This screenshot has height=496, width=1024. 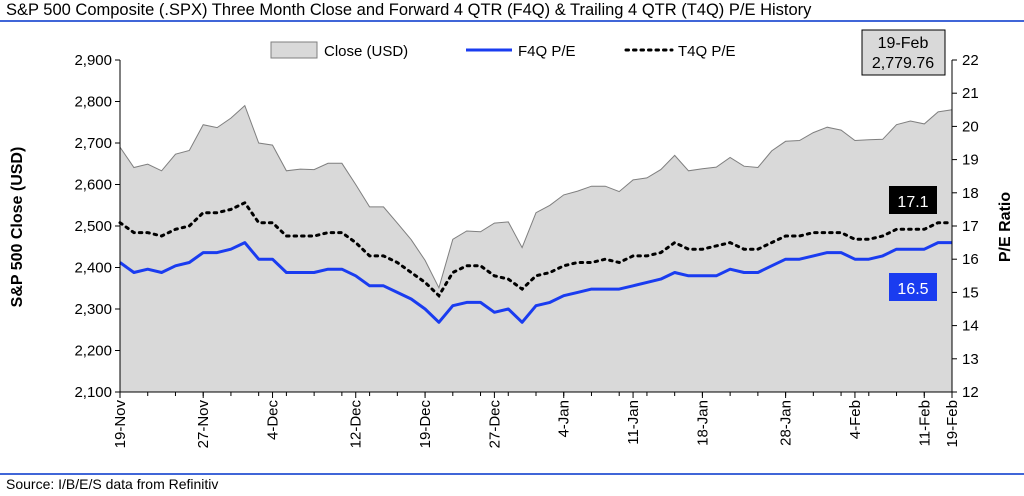 I want to click on x-tick-label: 4-Jan, so click(x=564, y=419).